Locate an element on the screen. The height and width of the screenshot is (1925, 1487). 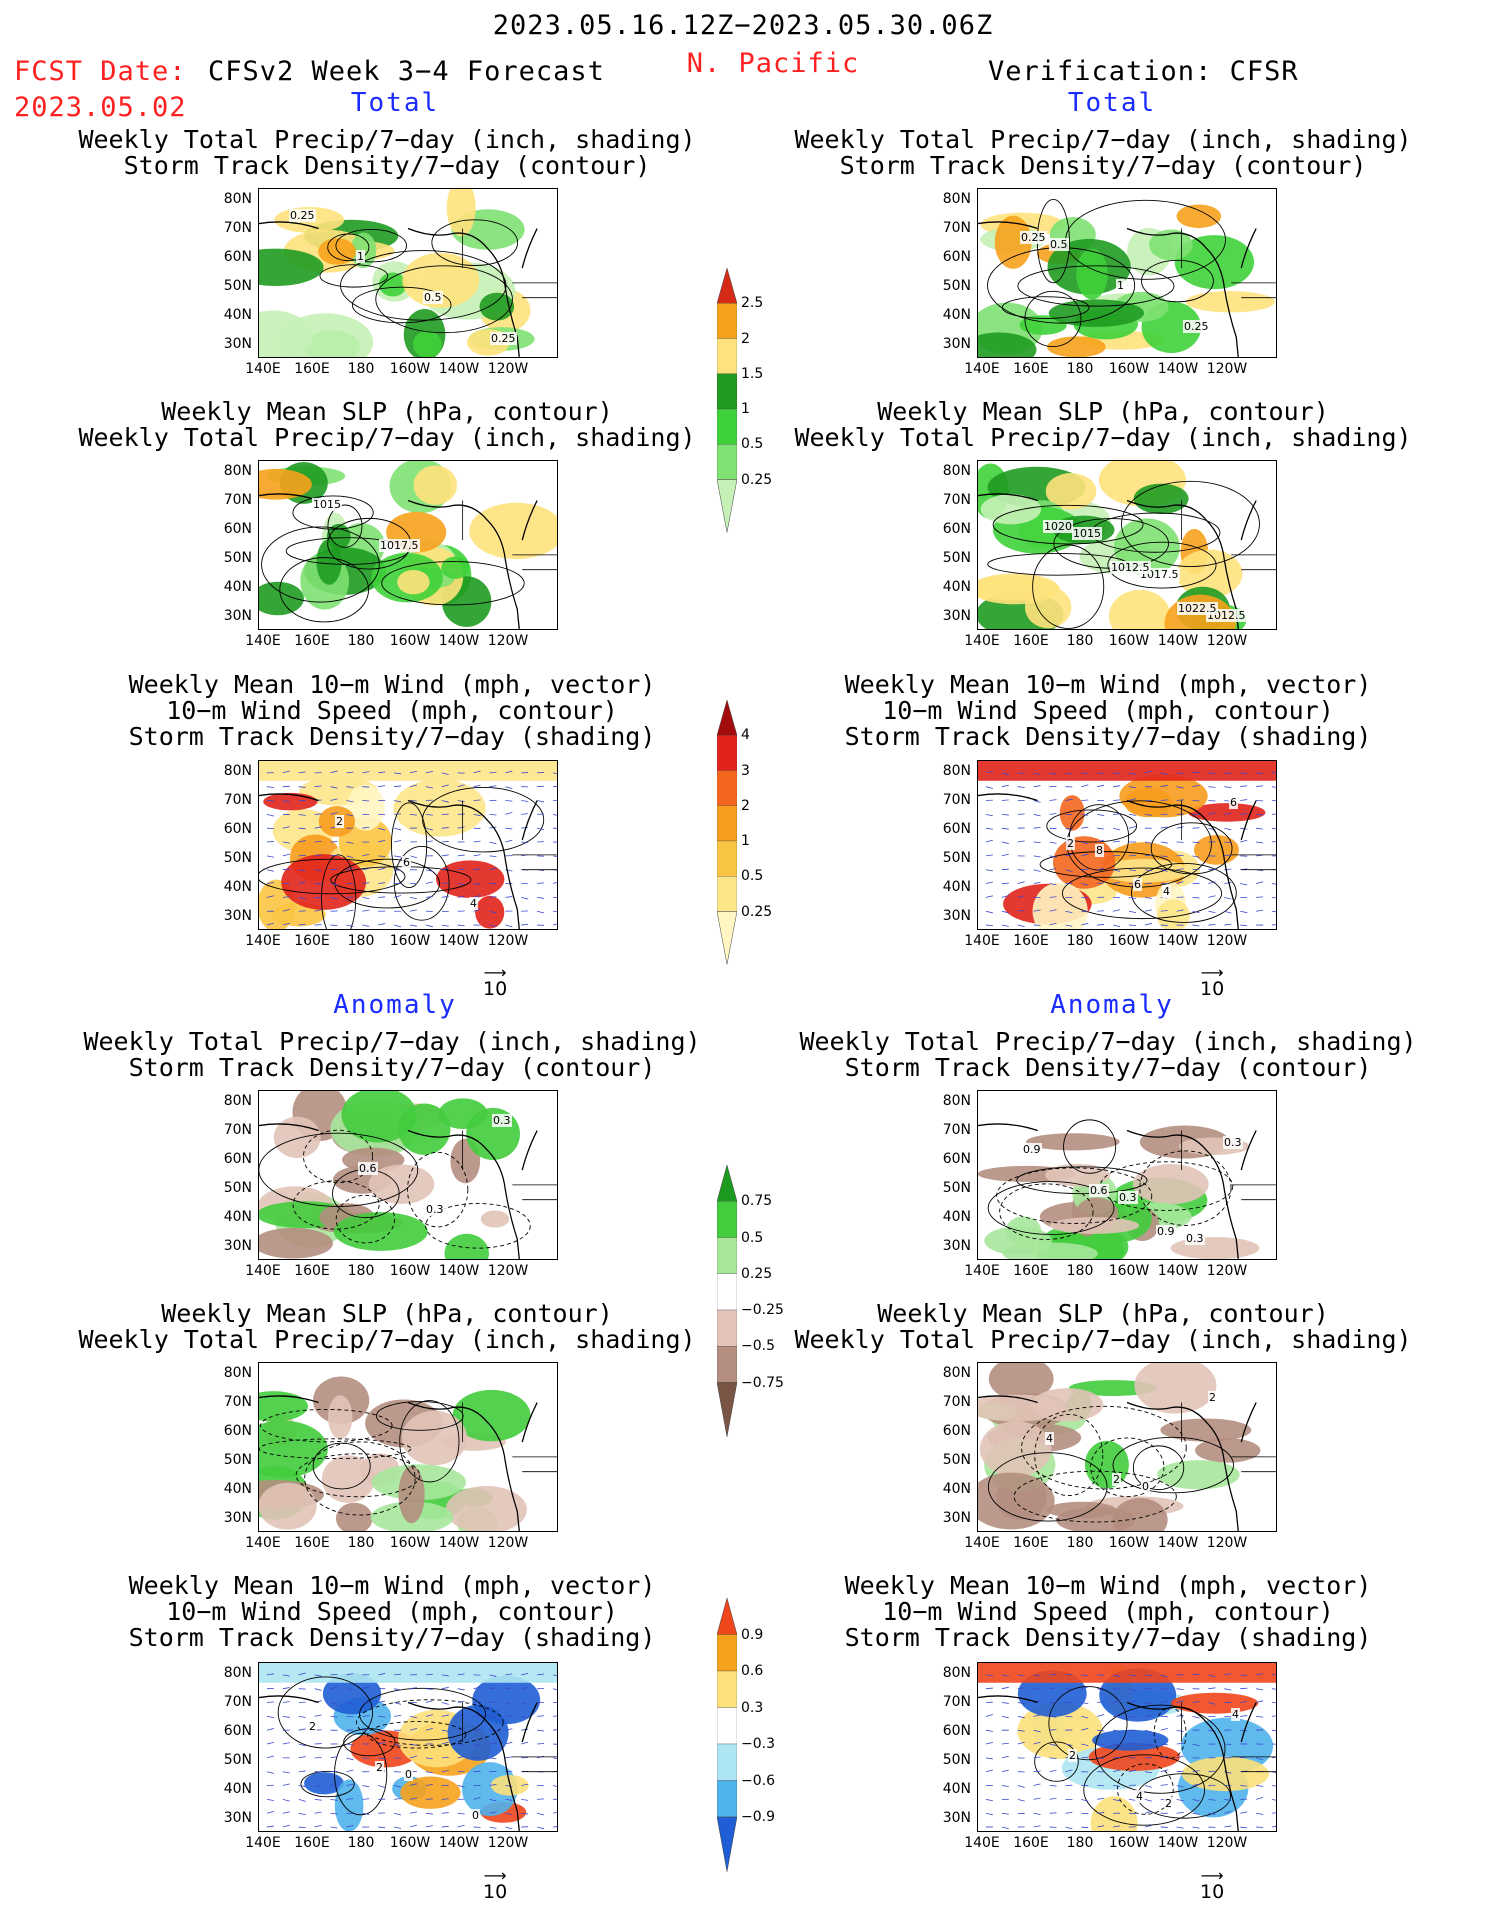
lat-tick-label: 60N is located at coordinates (956, 257).